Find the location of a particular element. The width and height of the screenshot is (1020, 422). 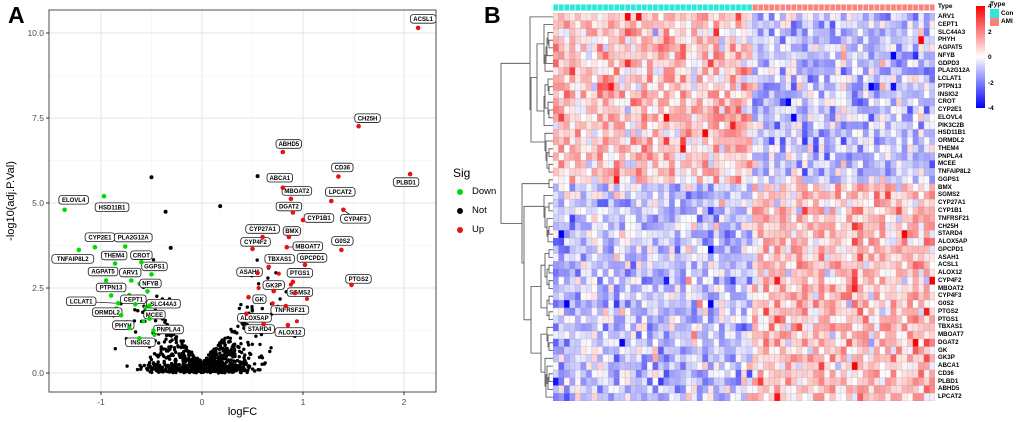

y-tick-label: 5.0 is located at coordinates (38, 203).